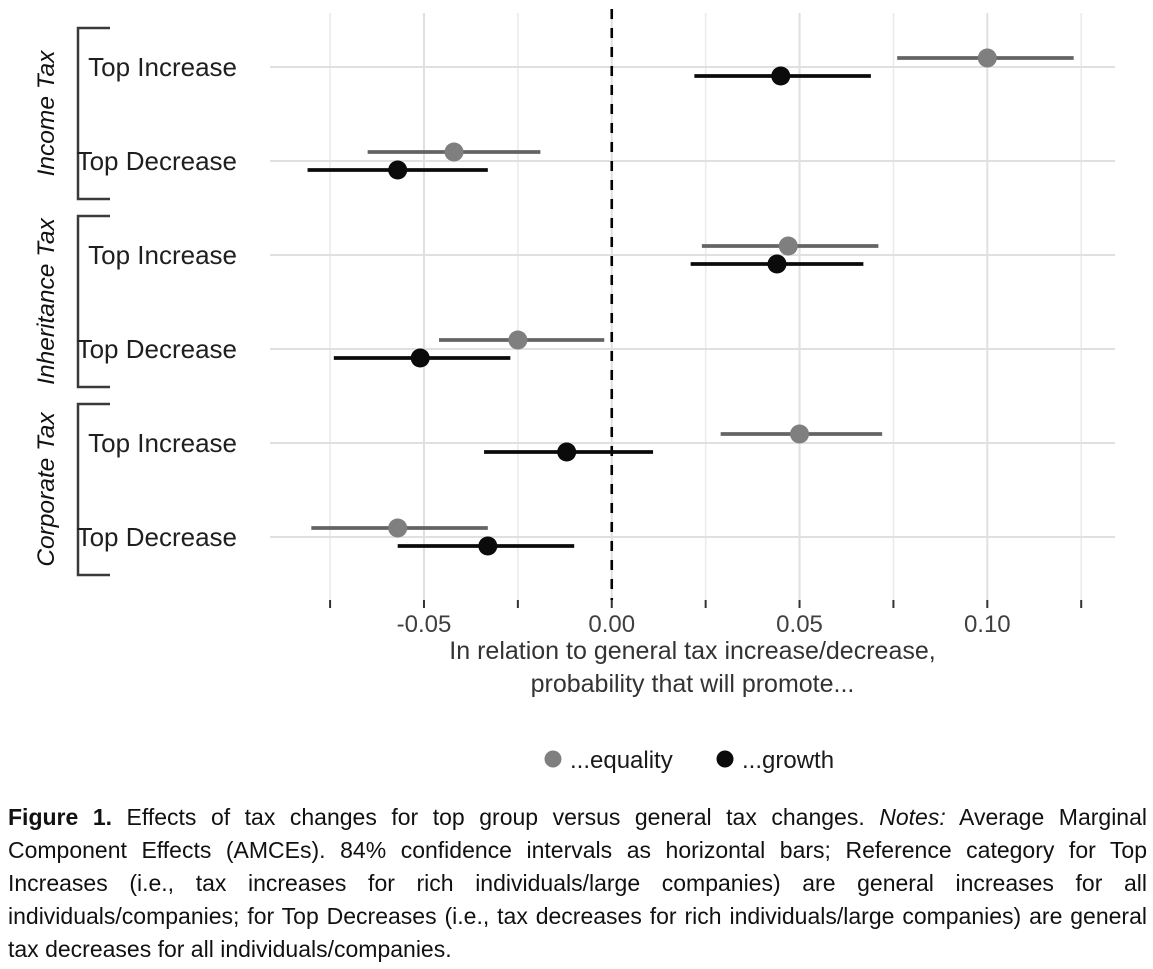 The height and width of the screenshot is (969, 1153). Describe the element at coordinates (60, 817) in the screenshot. I see `caption-segment-1: Figure 1.` at that location.